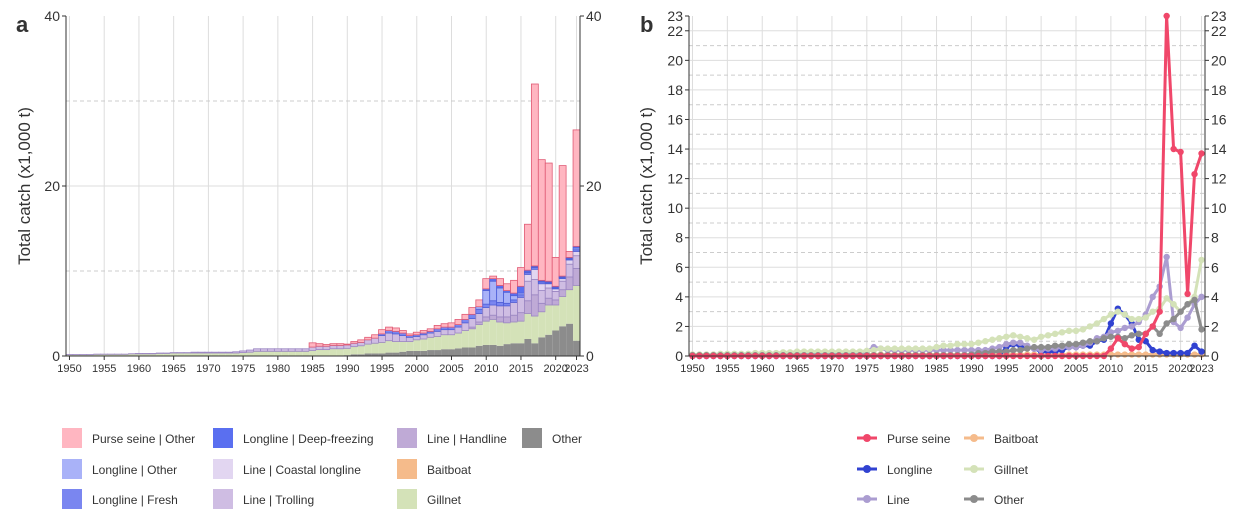 Image resolution: width=1241 pixels, height=512 pixels. What do you see at coordinates (1006, 369) in the screenshot?
I see `x-tick-label: 1995` at bounding box center [1006, 369].